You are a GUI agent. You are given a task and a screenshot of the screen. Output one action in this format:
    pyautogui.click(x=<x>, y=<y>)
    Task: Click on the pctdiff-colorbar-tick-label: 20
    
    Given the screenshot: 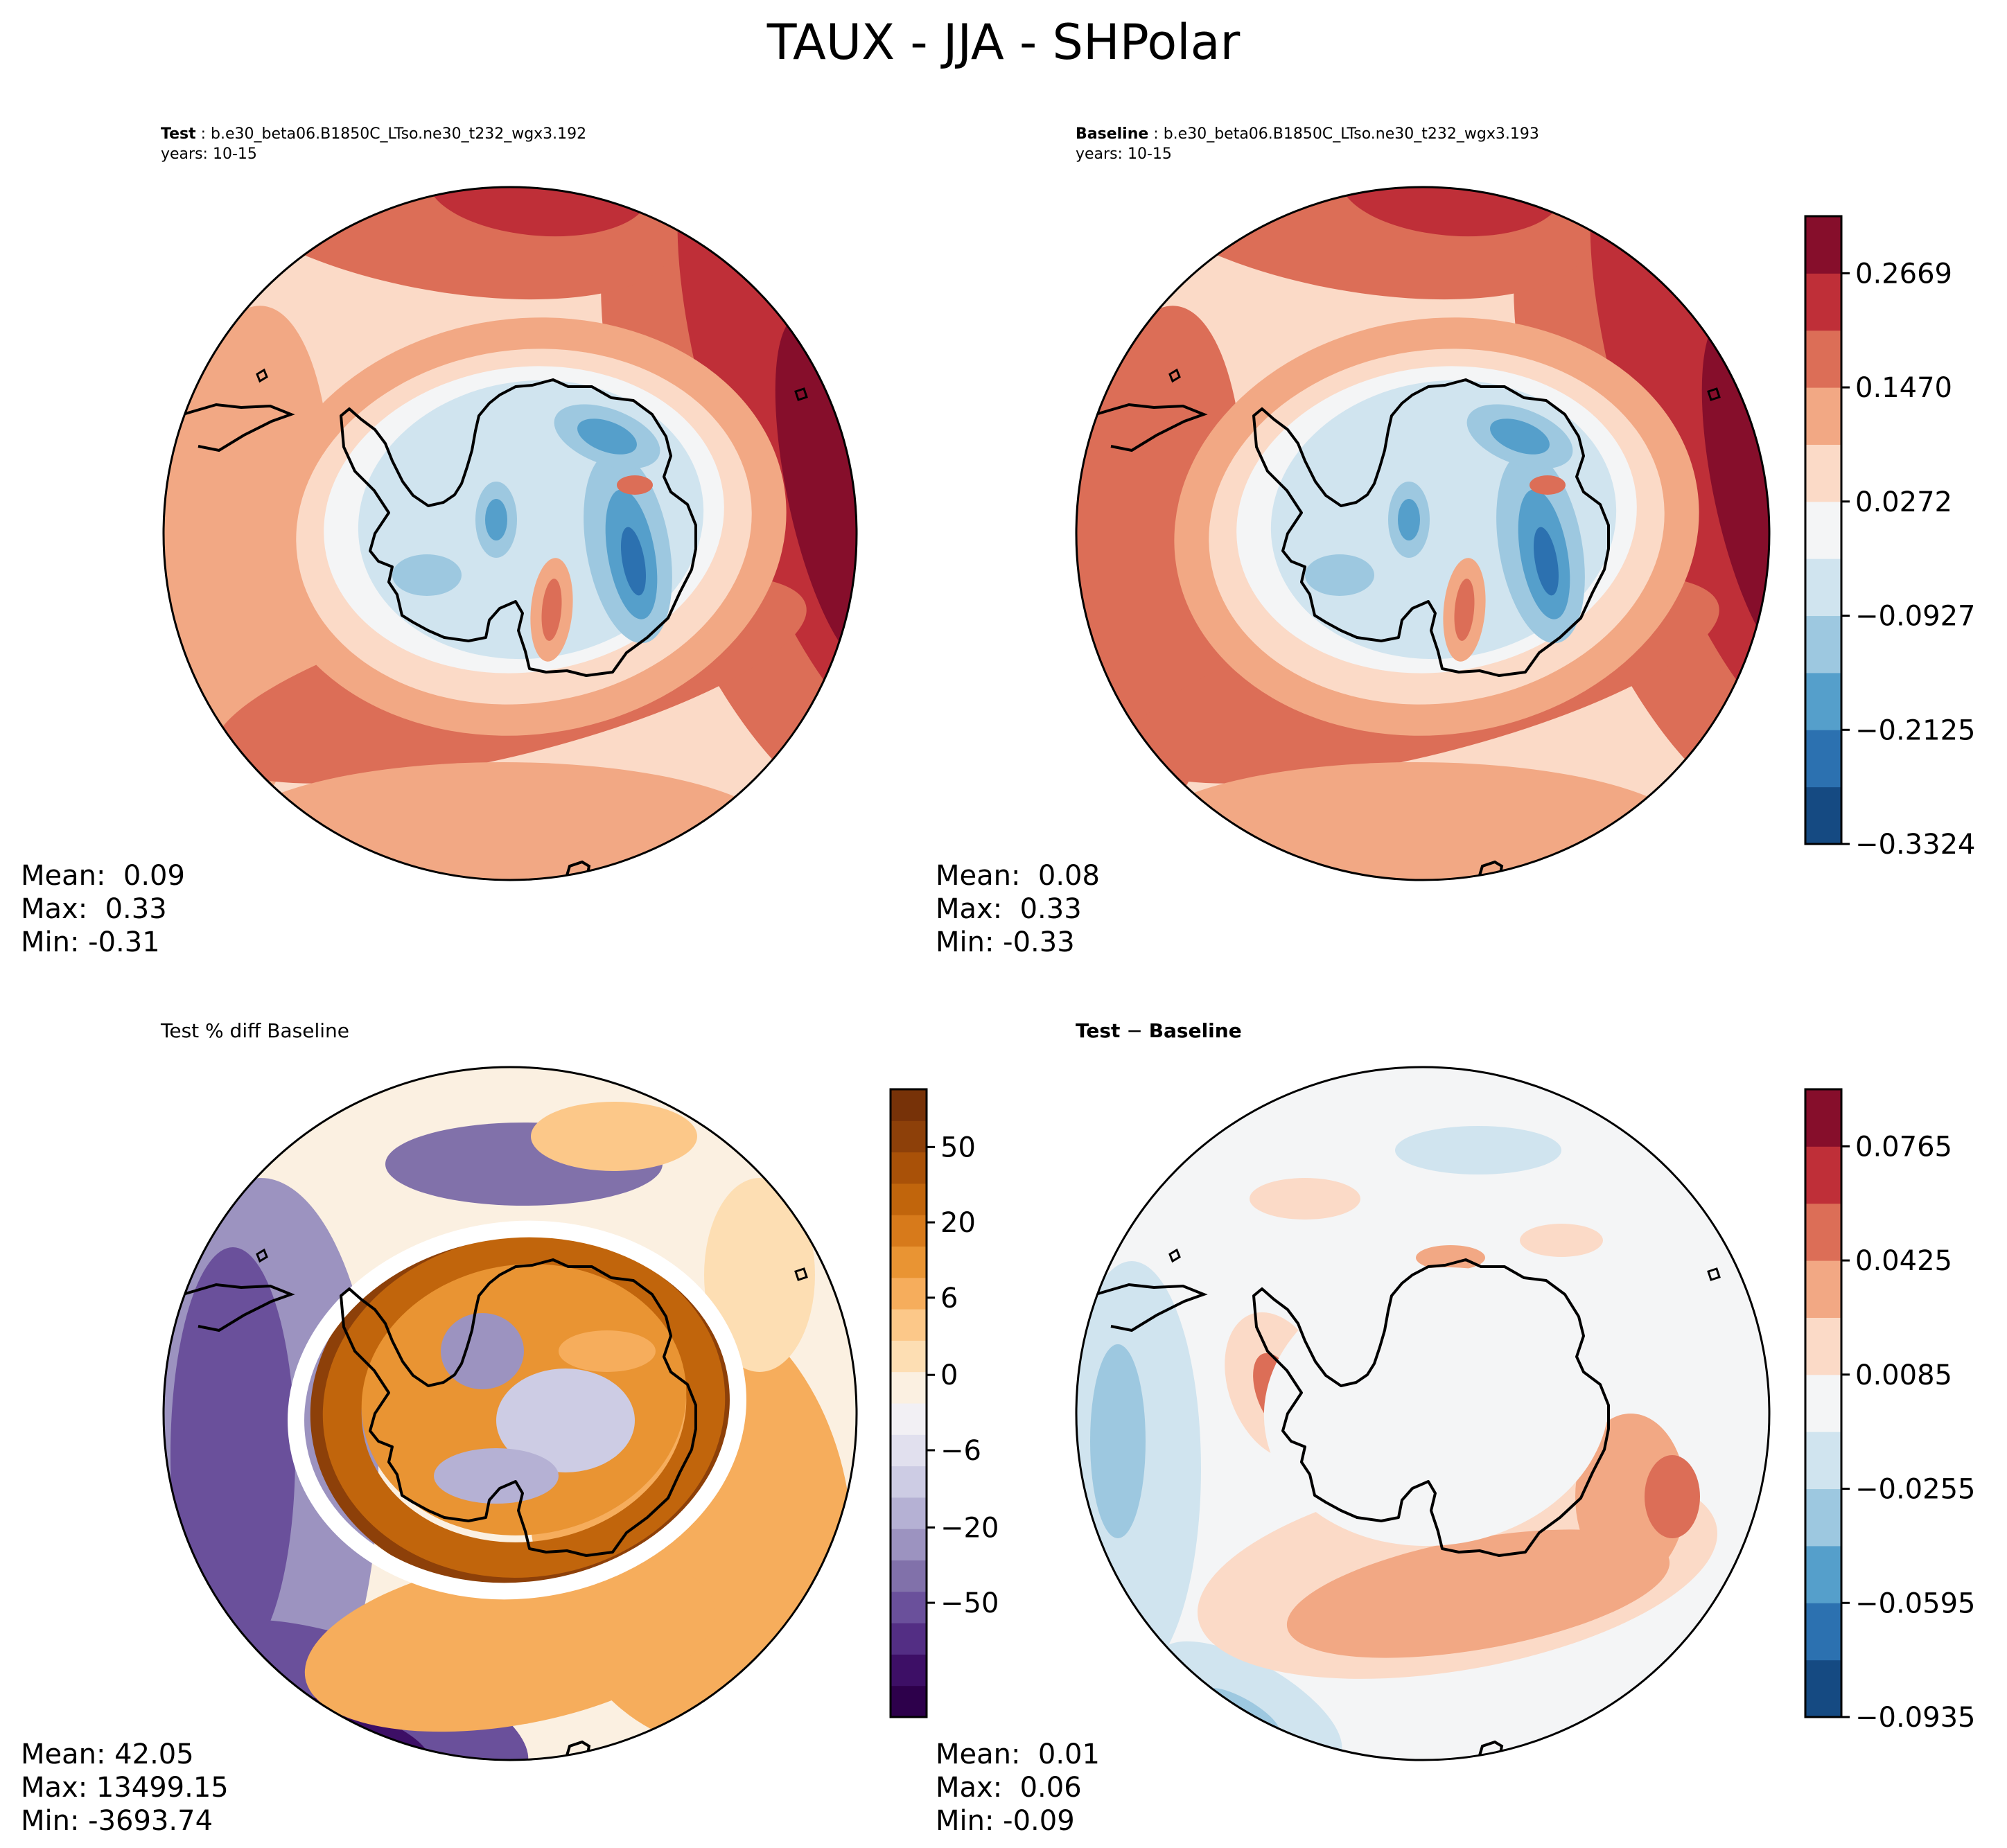 What is the action you would take?
    pyautogui.click(x=958, y=1223)
    